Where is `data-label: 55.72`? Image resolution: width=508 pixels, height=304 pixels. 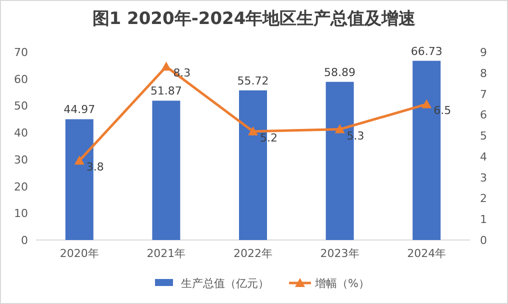 data-label: 55.72 is located at coordinates (253, 81).